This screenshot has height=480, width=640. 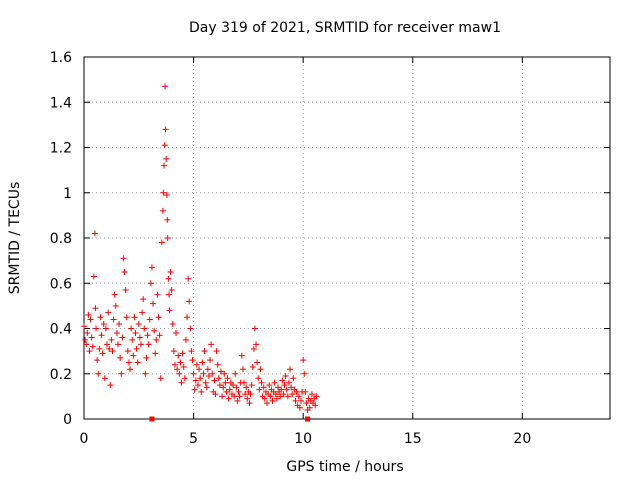 What do you see at coordinates (67, 420) in the screenshot?
I see `y-tick-label: 0` at bounding box center [67, 420].